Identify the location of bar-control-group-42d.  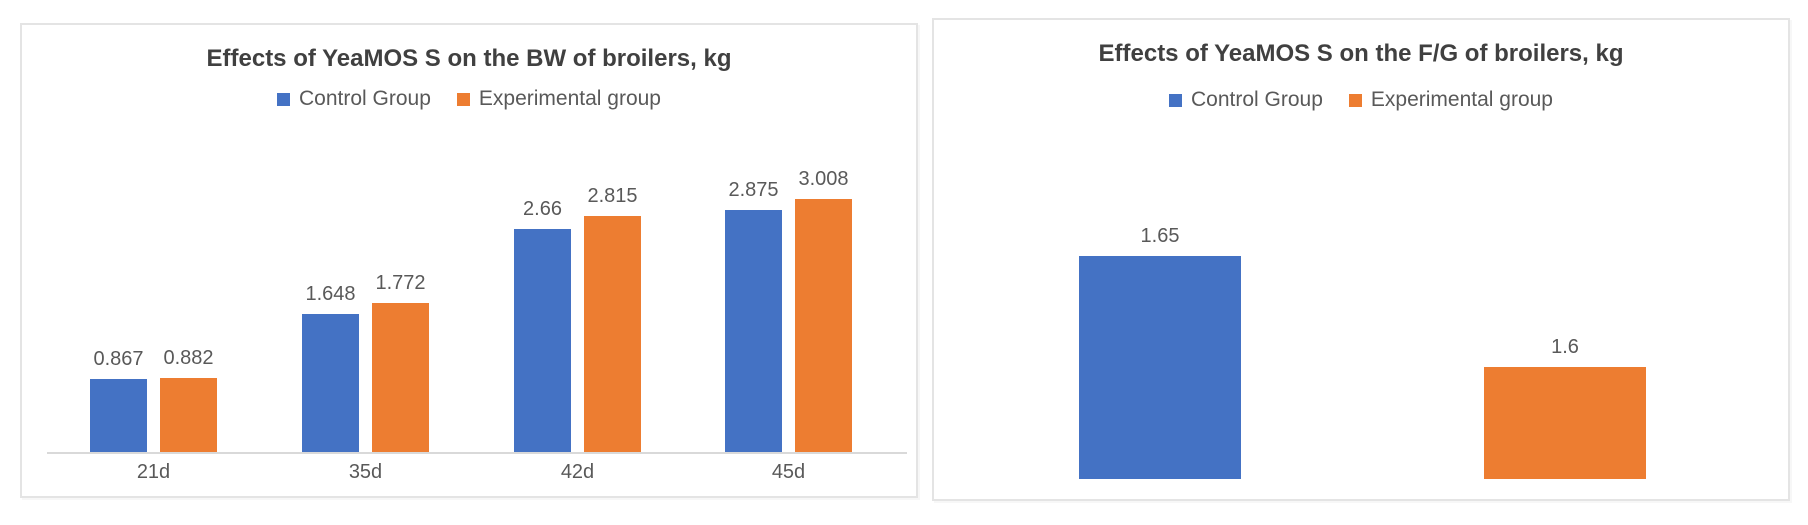
(542, 340).